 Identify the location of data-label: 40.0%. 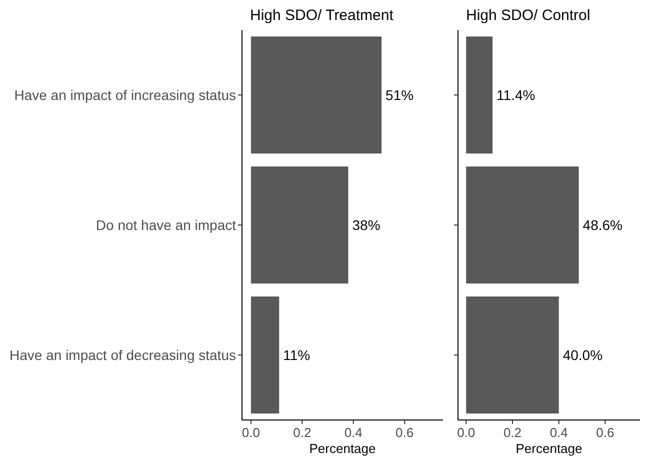
(582, 354).